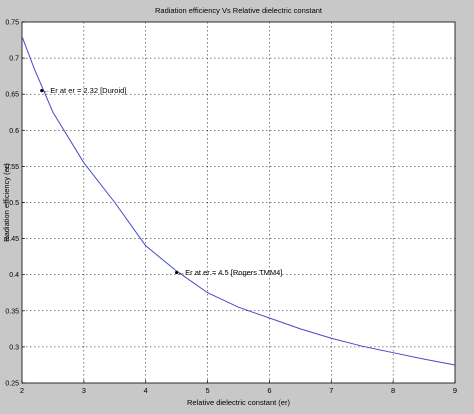 The image size is (474, 414). I want to click on y-tick-label: 0.75, so click(12, 23).